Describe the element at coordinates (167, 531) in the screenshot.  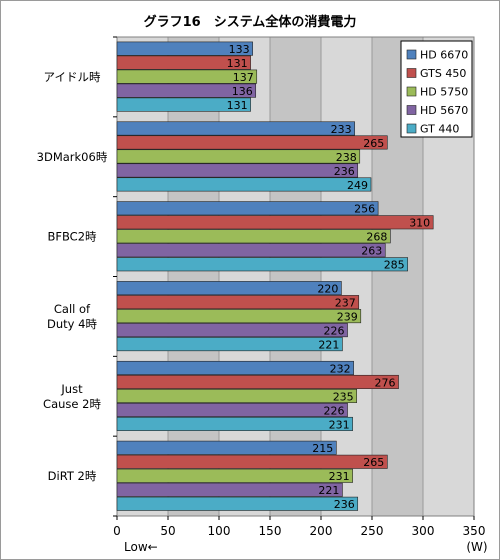
I see `x-tick-label: 50` at that location.